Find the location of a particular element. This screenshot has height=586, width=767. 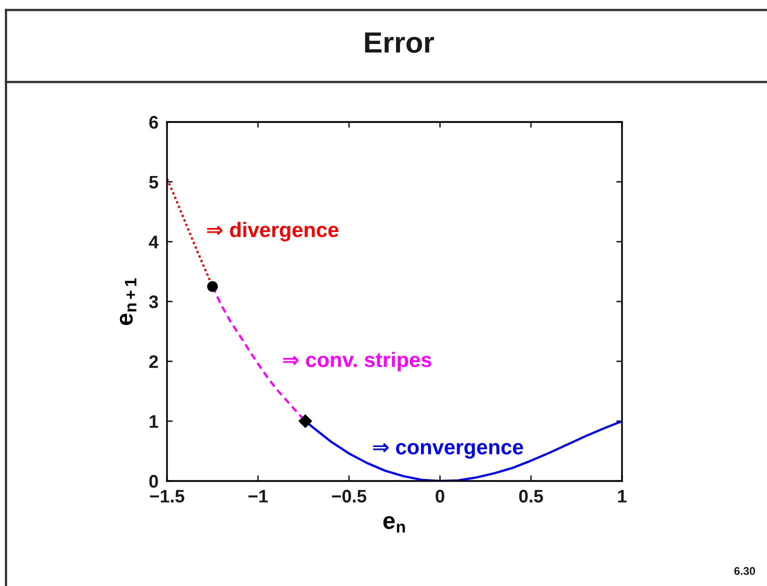

series-label: ⇒ conv. stripes is located at coordinates (357, 362).